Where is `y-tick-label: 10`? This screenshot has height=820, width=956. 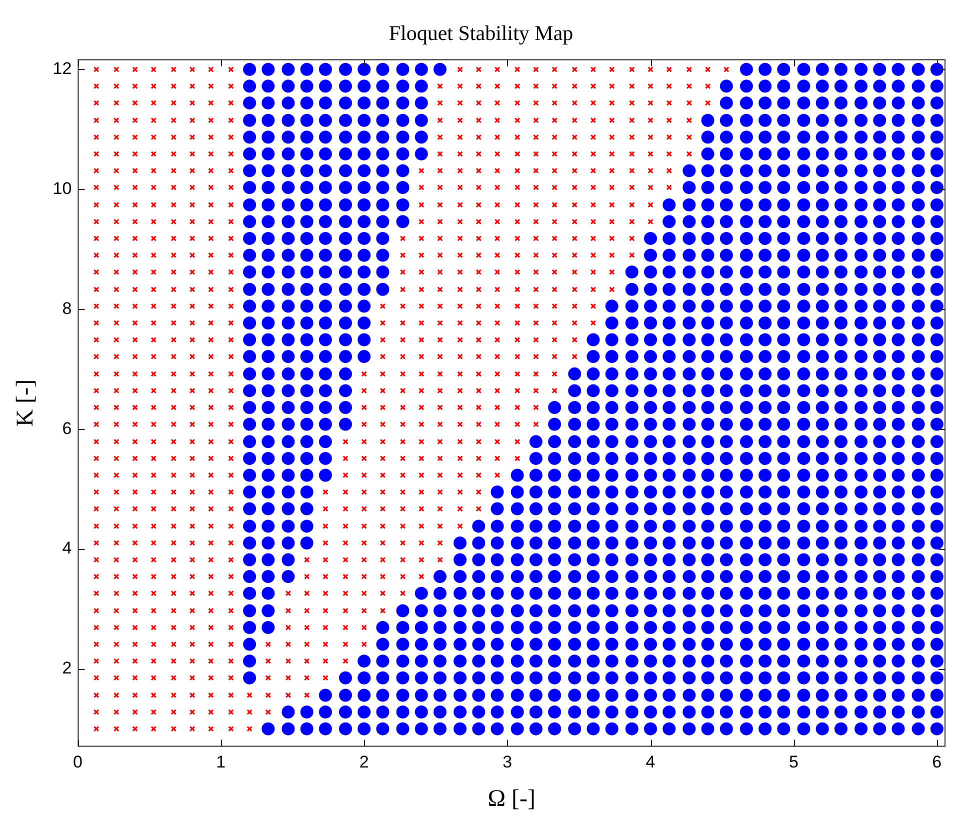 y-tick-label: 10 is located at coordinates (62, 188).